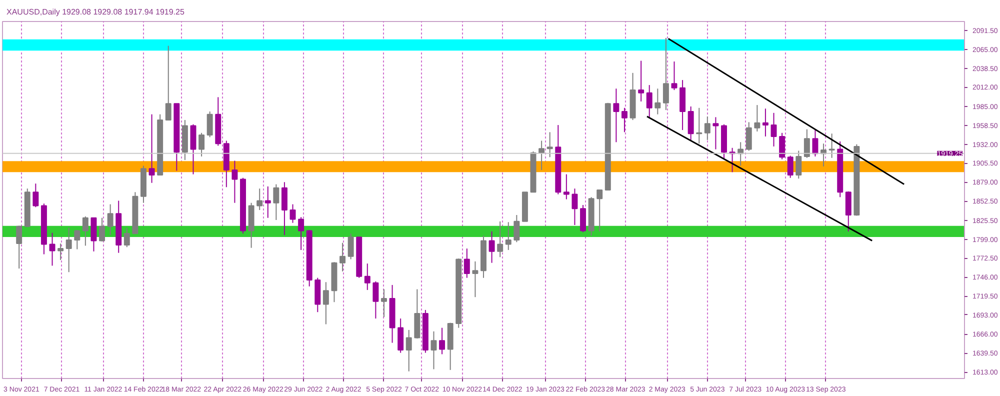  What do you see at coordinates (95, 12) in the screenshot?
I see `chart-title: XAUUSD,Daily 1929.08 1929.08 1917.94 1919.25` at bounding box center [95, 12].